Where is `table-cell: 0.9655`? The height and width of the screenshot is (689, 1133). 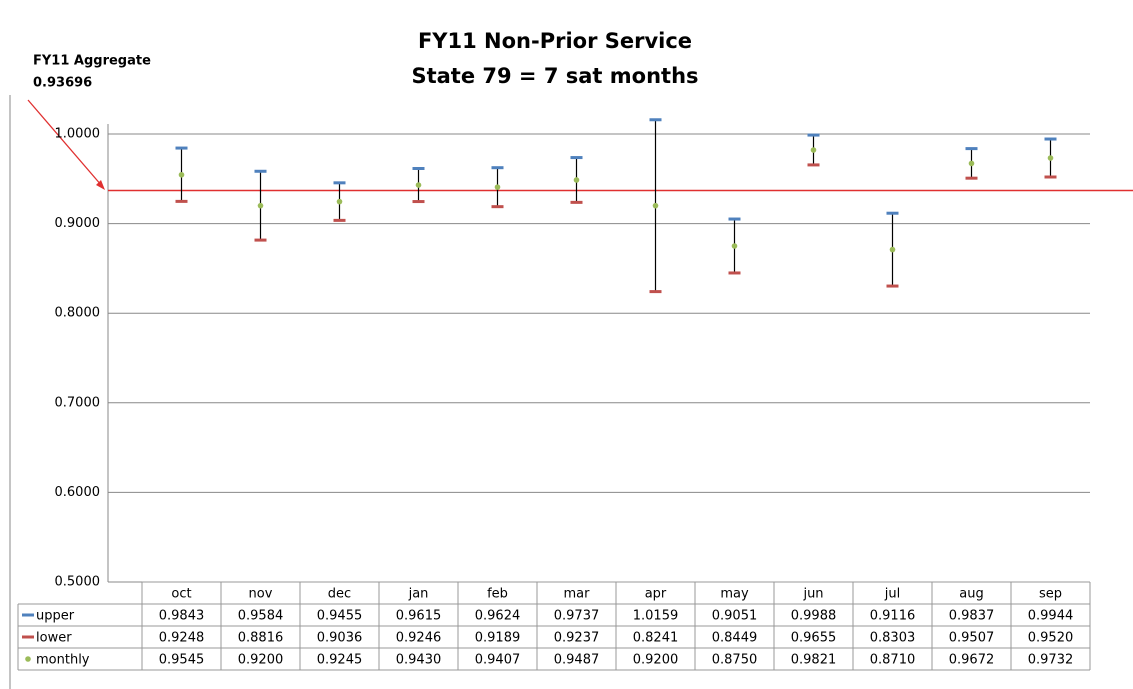
table-cell: 0.9655 is located at coordinates (814, 638).